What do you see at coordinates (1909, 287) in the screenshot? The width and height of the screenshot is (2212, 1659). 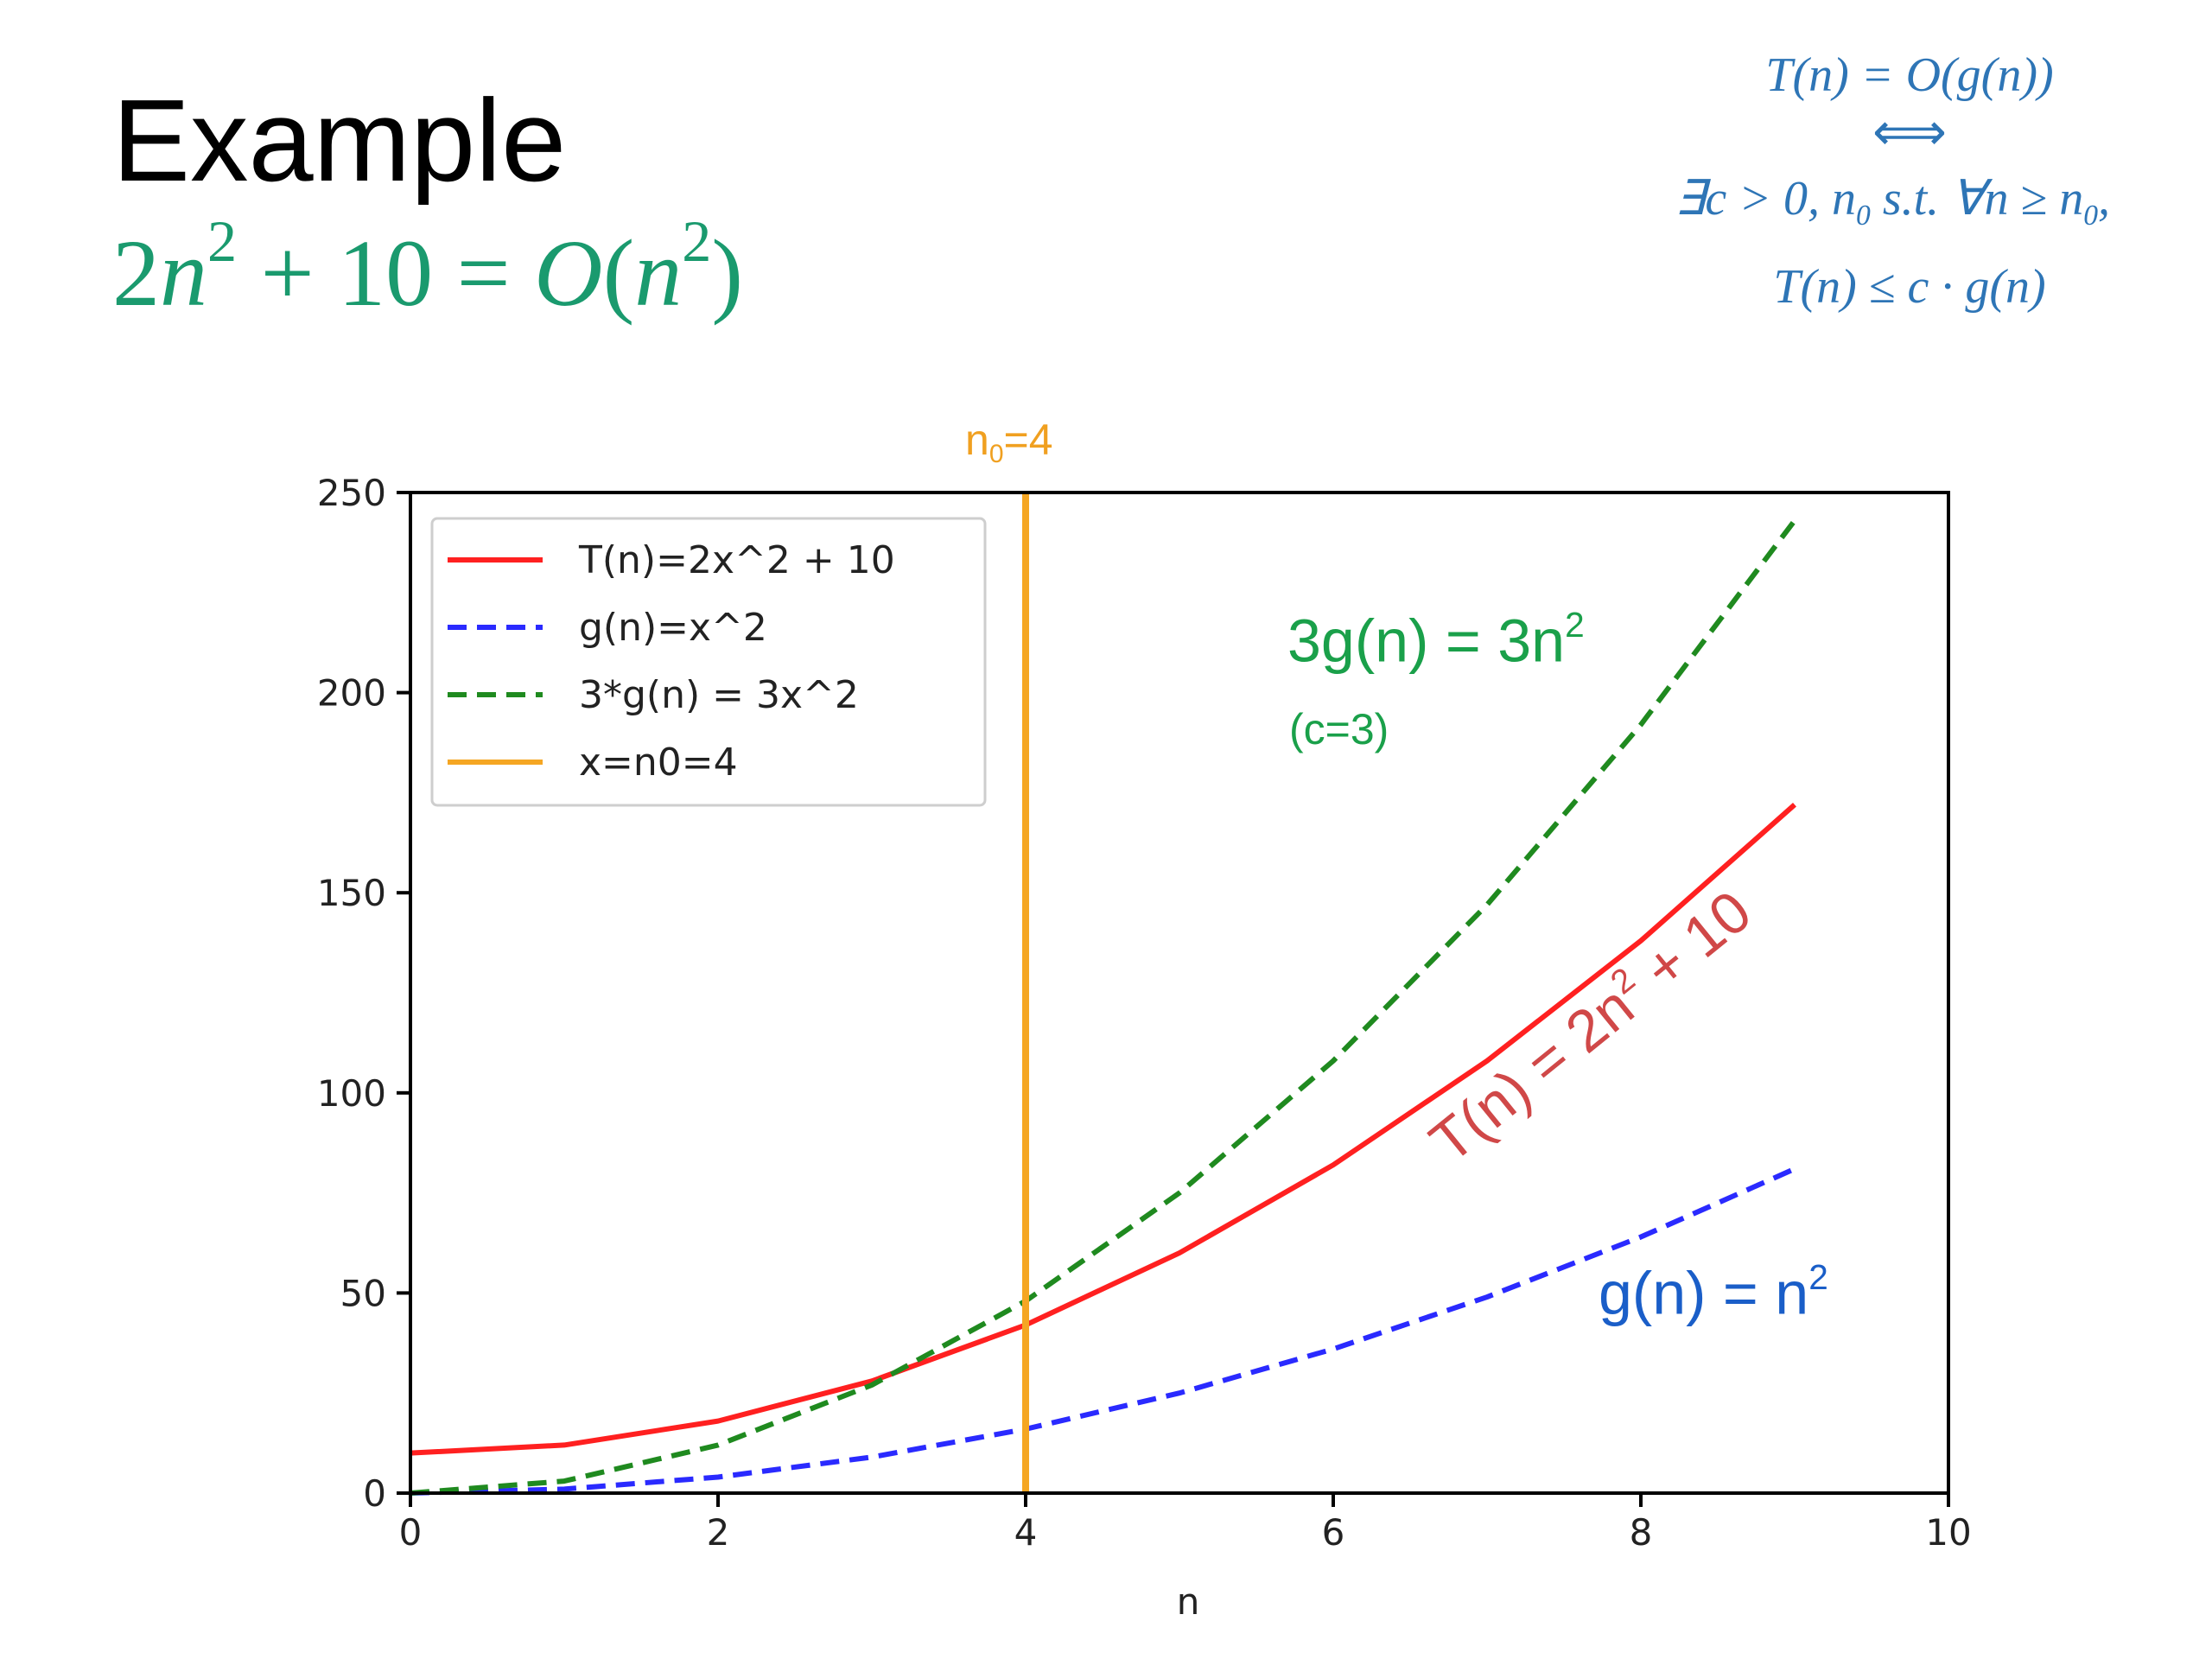 I see `definition-line-4: T(n) ≤ c · g(n)` at bounding box center [1909, 287].